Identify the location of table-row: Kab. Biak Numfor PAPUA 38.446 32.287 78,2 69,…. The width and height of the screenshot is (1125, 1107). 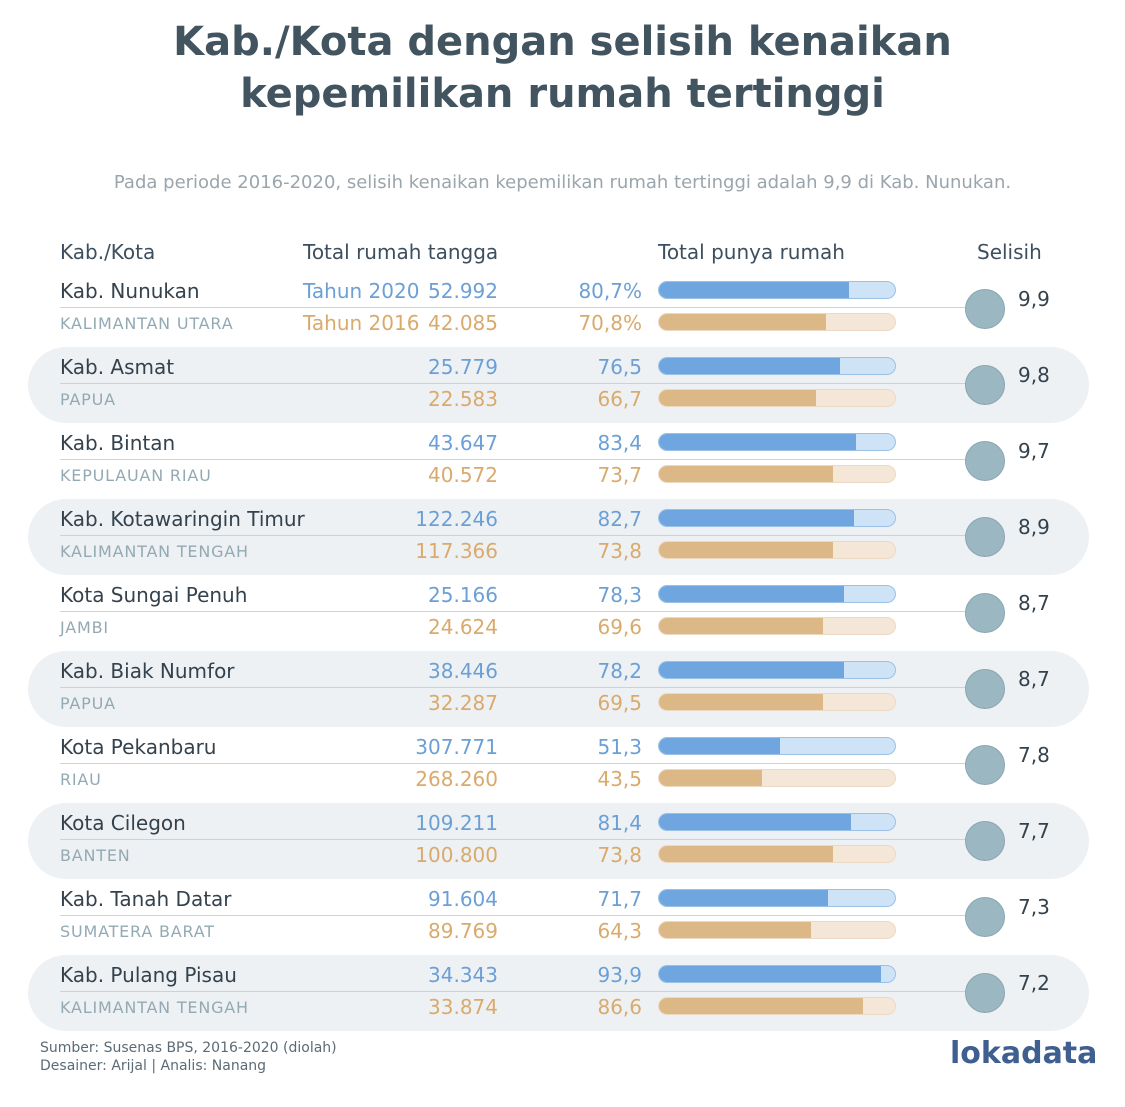
(562, 689).